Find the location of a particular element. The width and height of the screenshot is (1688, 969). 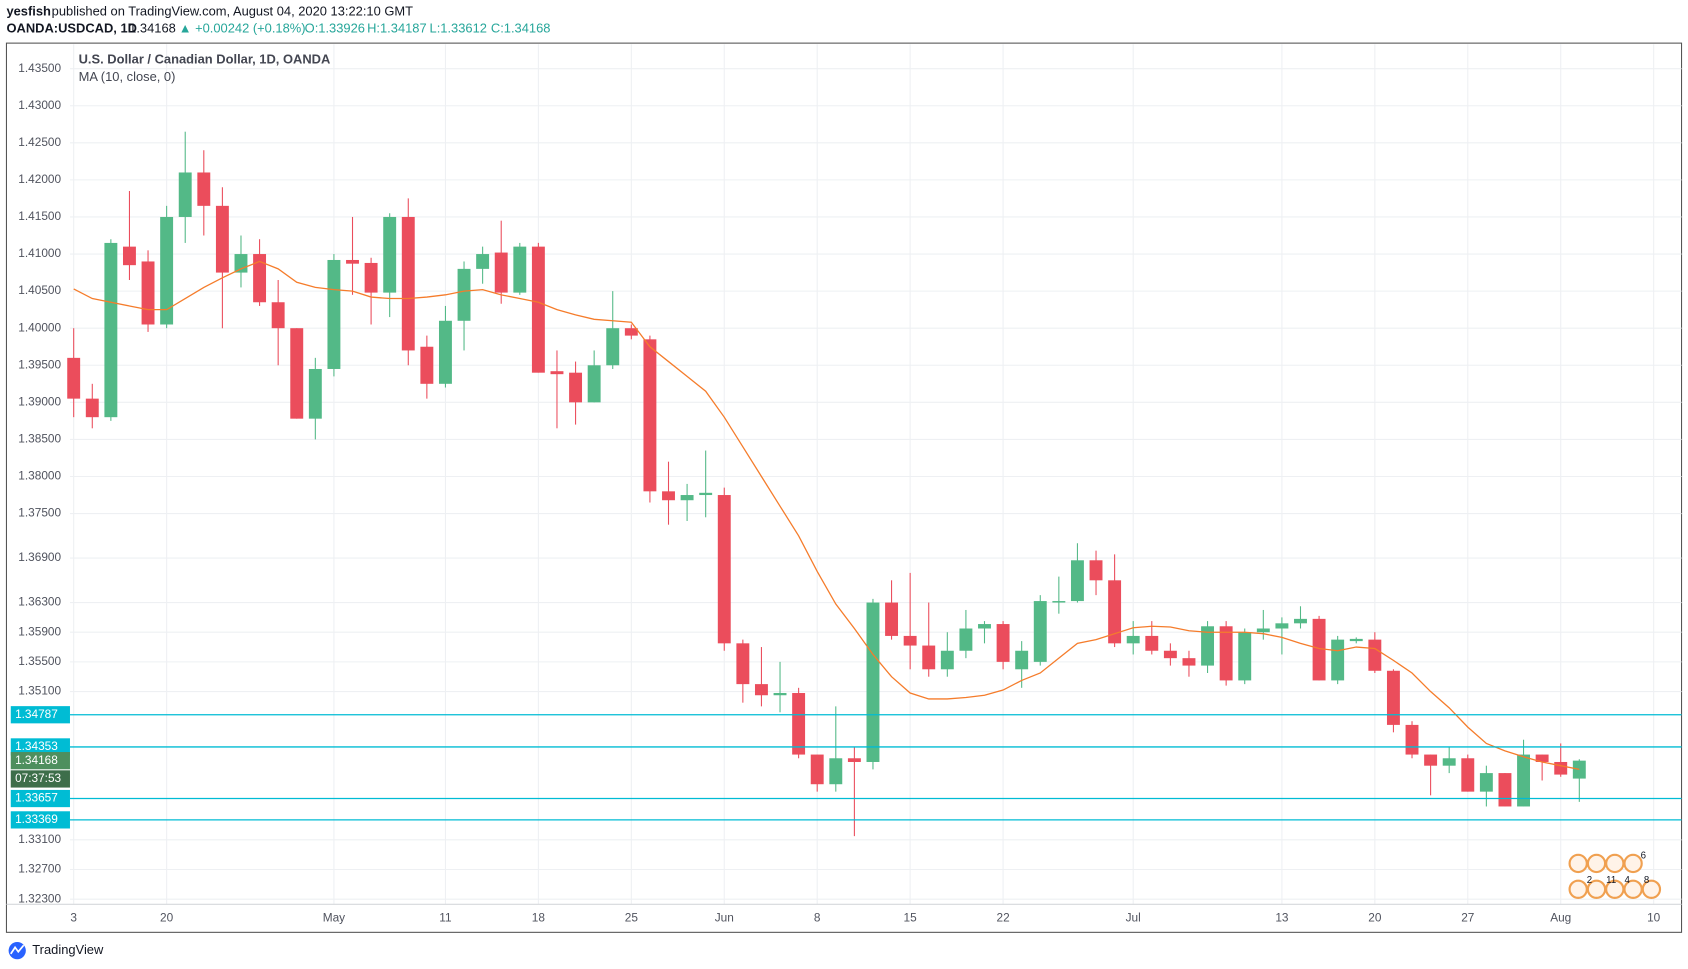

y-tick-label: 1.32300 is located at coordinates (39, 898).